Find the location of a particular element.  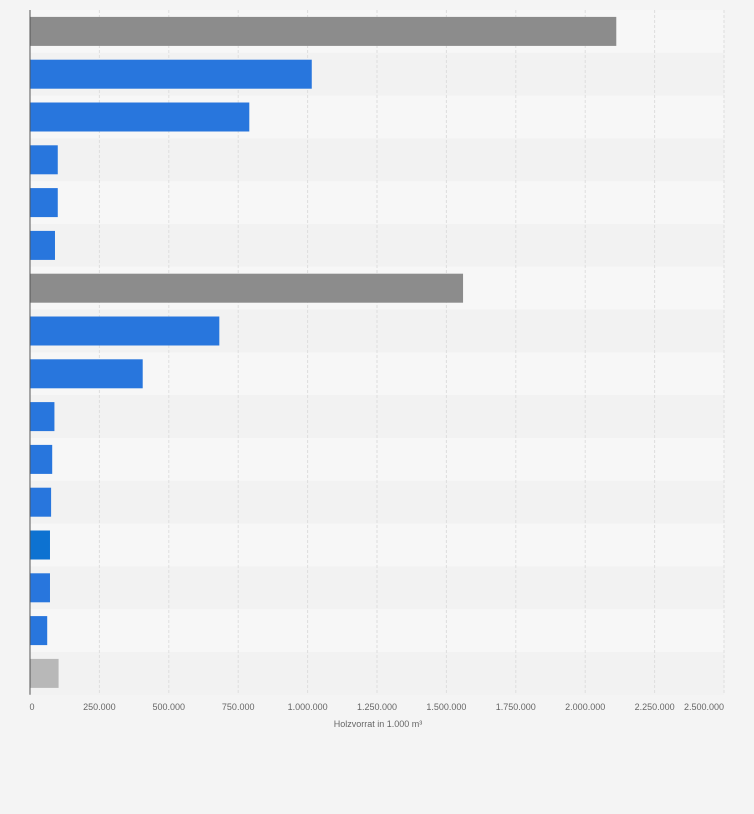

x-tick-label: 2.000.000 is located at coordinates (585, 707).